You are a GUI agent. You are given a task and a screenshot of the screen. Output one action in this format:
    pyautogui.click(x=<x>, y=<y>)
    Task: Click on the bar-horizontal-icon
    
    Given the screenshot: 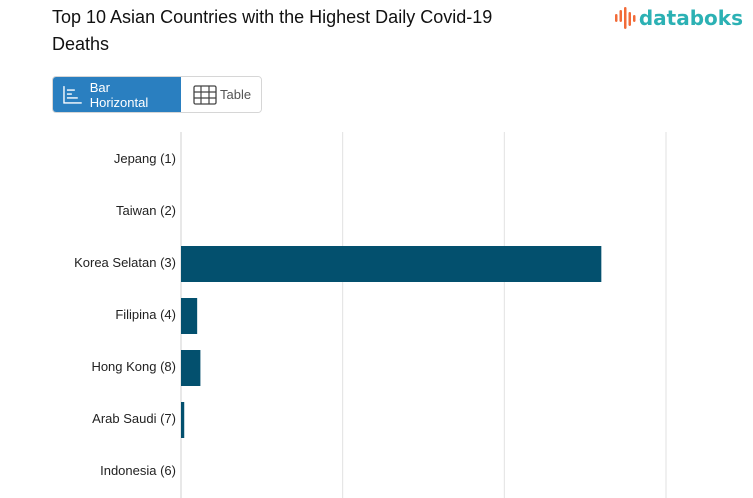 What is the action you would take?
    pyautogui.click(x=72, y=94)
    